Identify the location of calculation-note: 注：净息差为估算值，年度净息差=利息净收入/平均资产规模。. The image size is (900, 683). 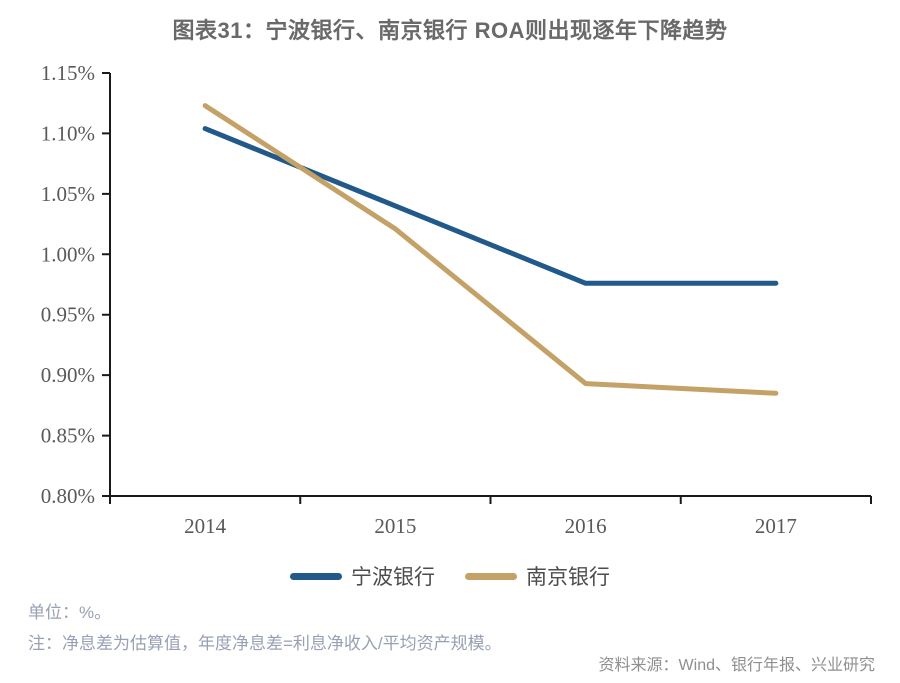
(265, 643).